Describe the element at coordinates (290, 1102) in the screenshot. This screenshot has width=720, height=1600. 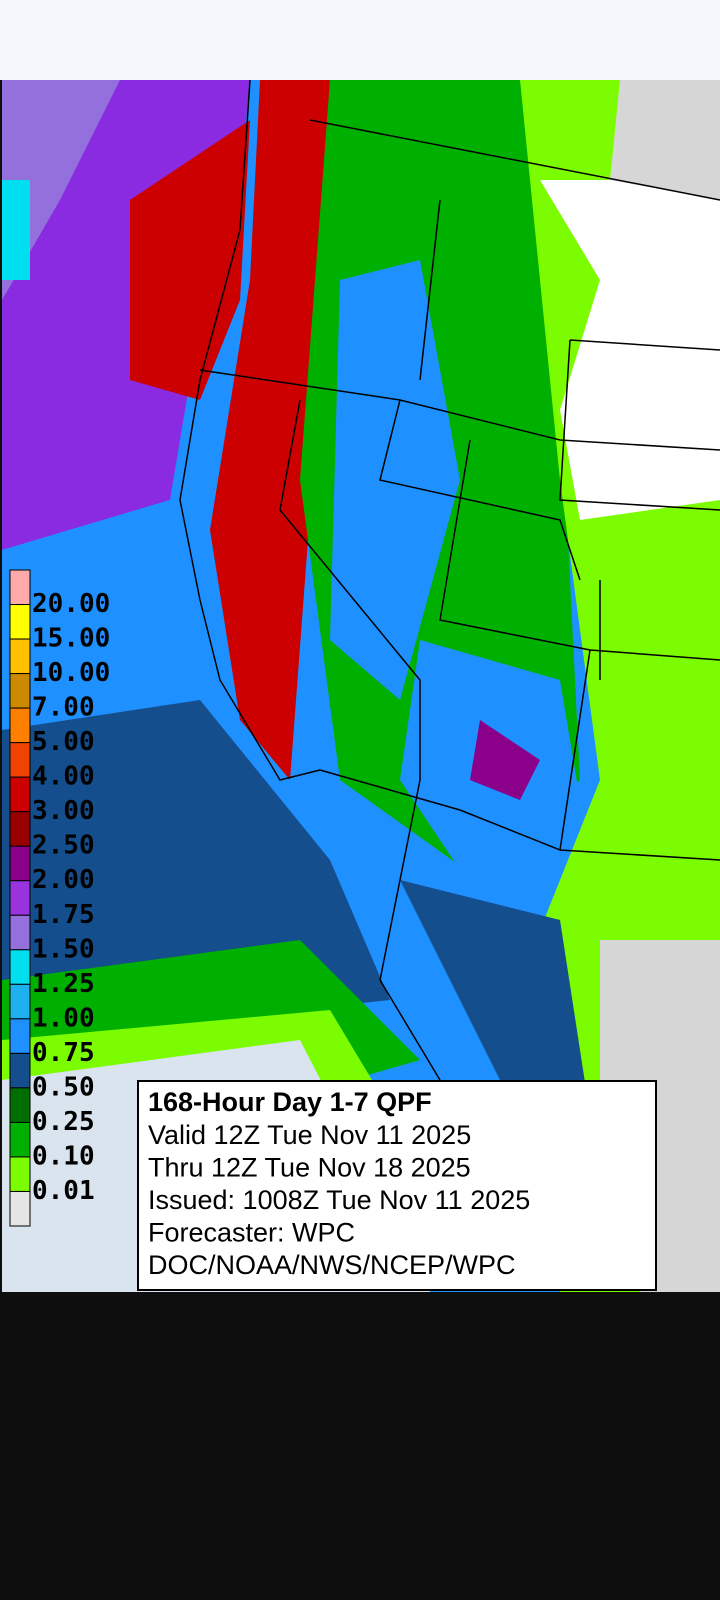
I see `info-title: 168-Hour Day 1-7 QPF` at that location.